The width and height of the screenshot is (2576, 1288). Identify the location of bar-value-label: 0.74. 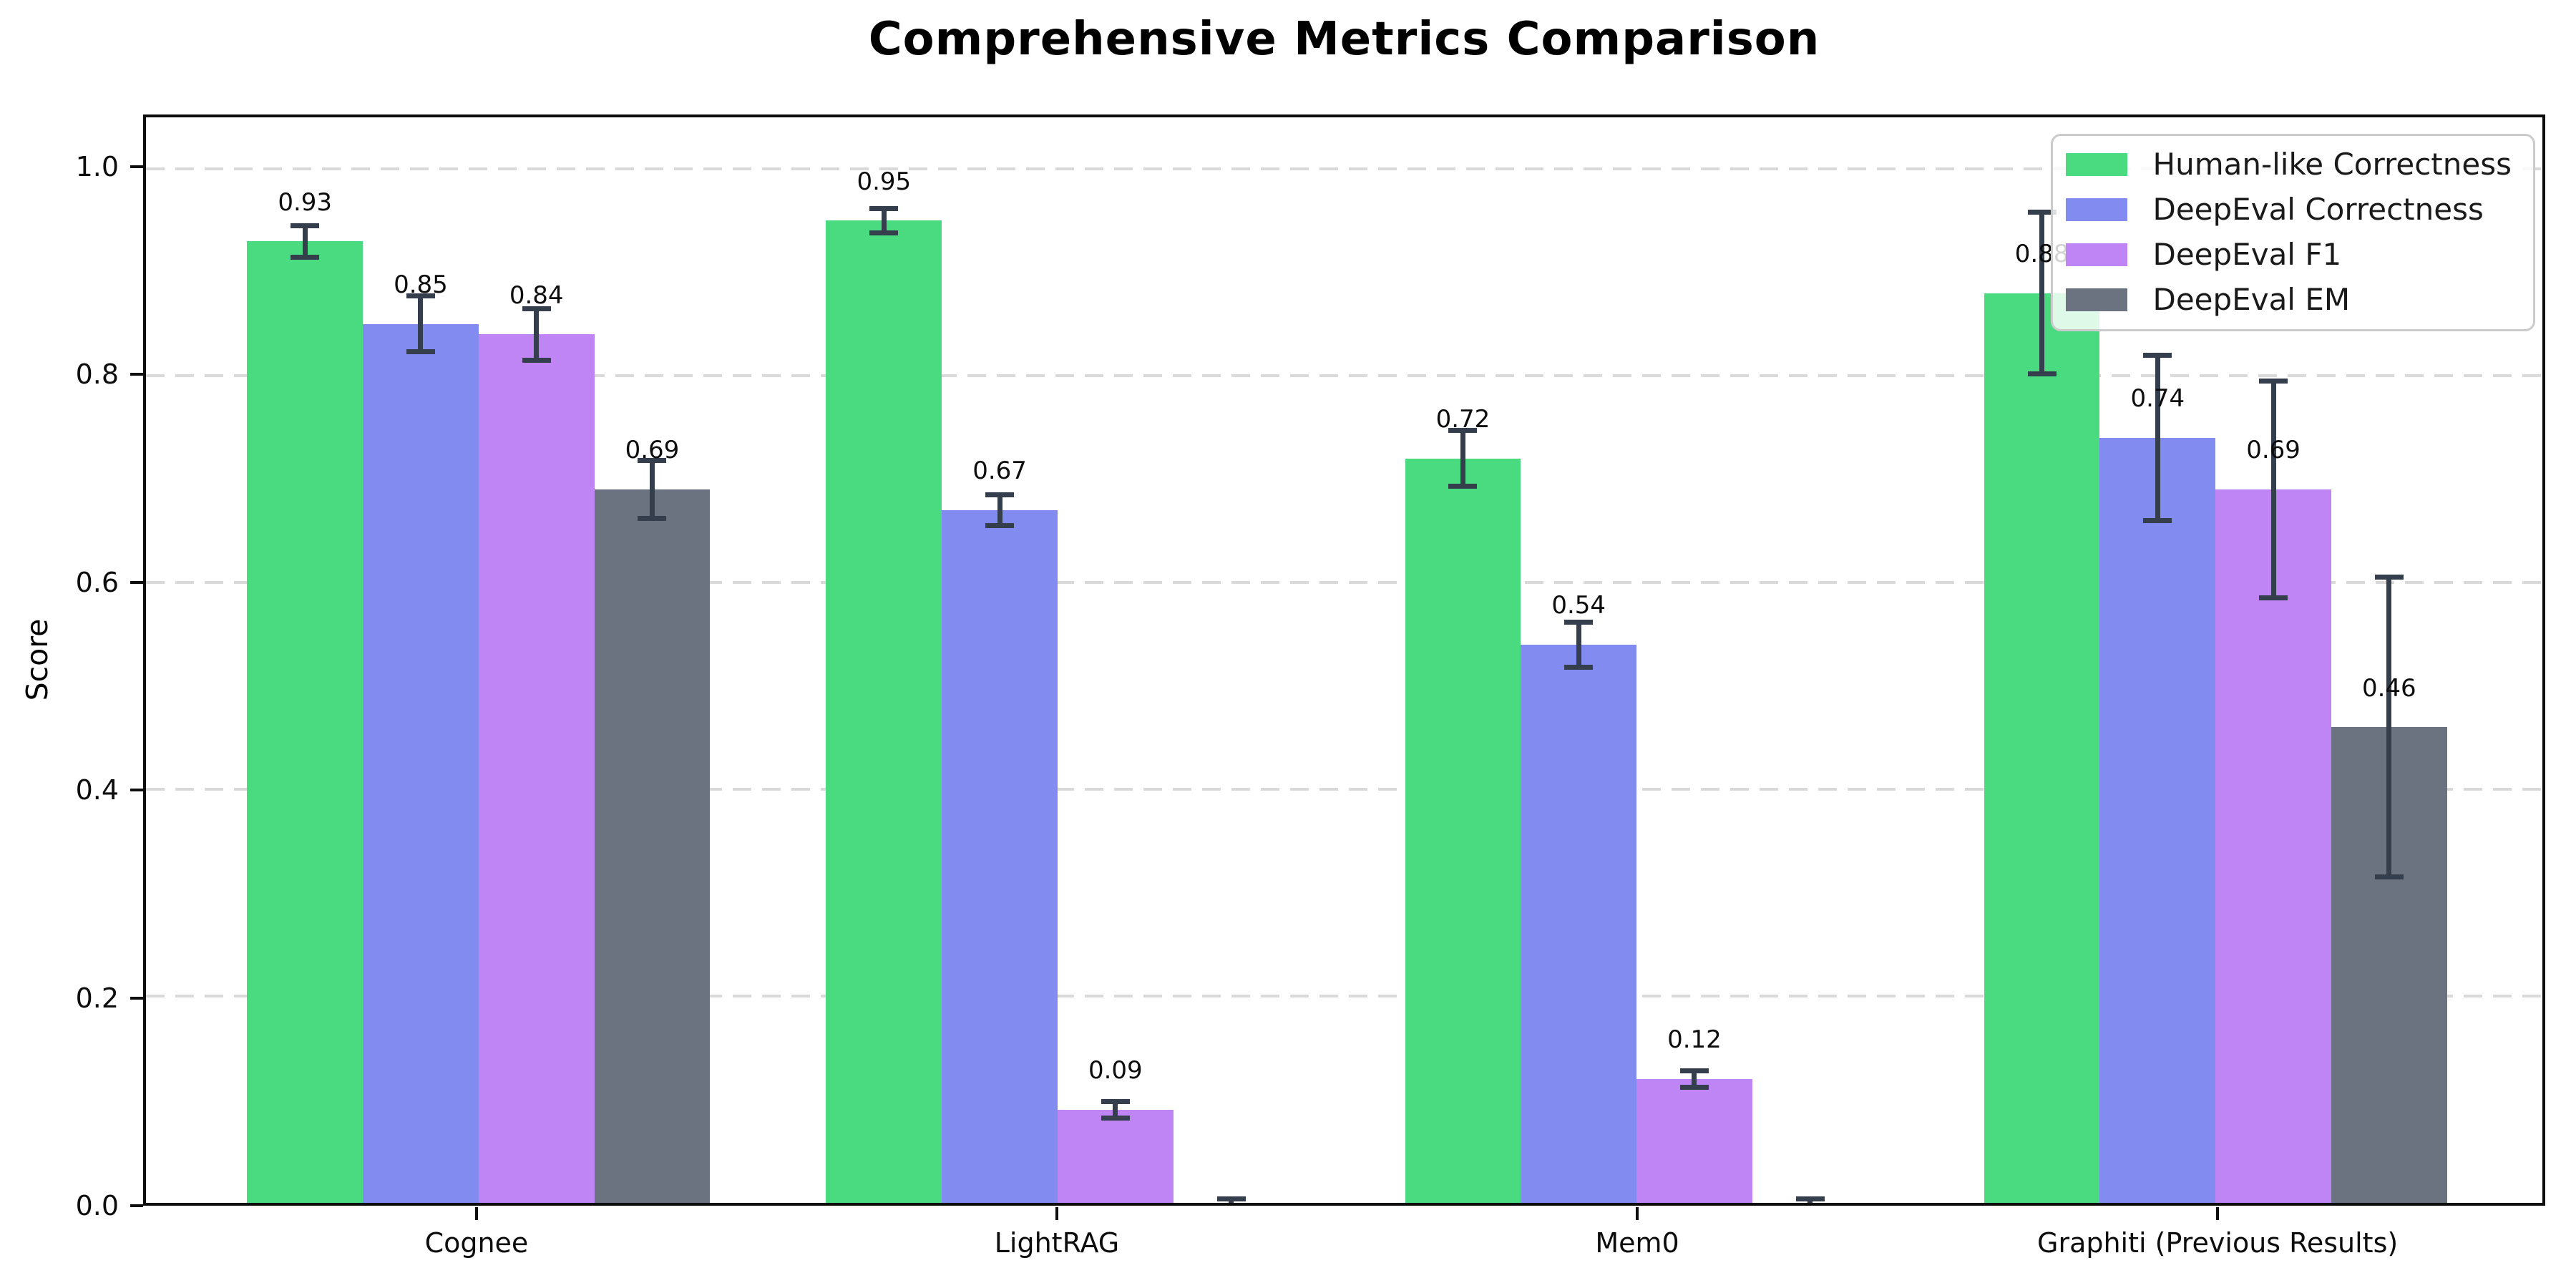
(2157, 399).